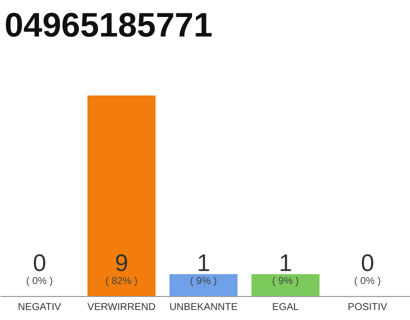  Describe the element at coordinates (121, 281) in the screenshot. I see `annotation: ( 82% )` at that location.